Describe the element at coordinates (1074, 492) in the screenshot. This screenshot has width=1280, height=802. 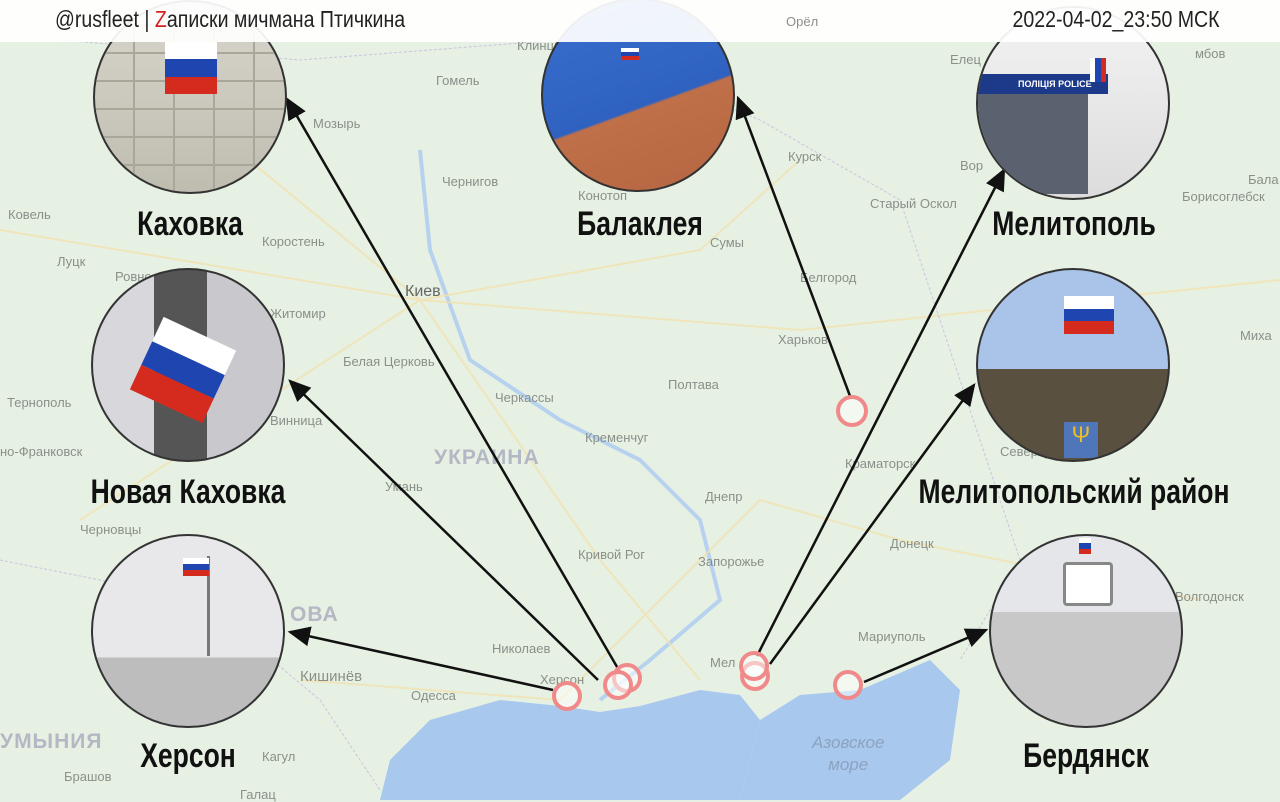
I see `caption-melitopol-district: Мелитопольский район` at that location.